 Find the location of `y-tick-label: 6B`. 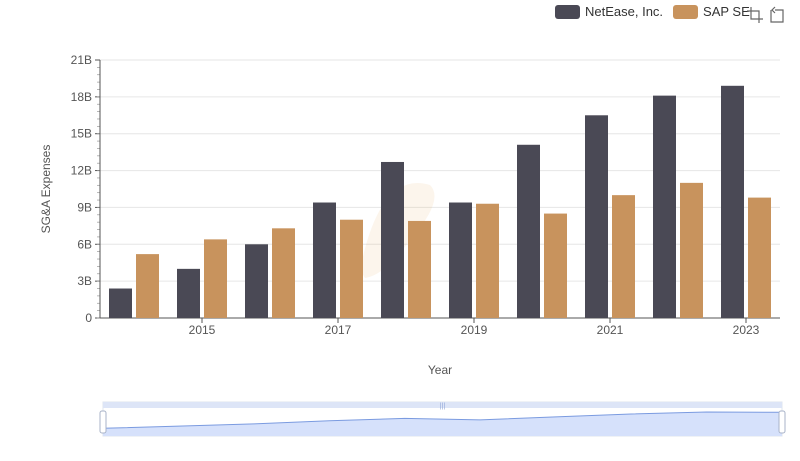

y-tick-label: 6B is located at coordinates (84, 244).